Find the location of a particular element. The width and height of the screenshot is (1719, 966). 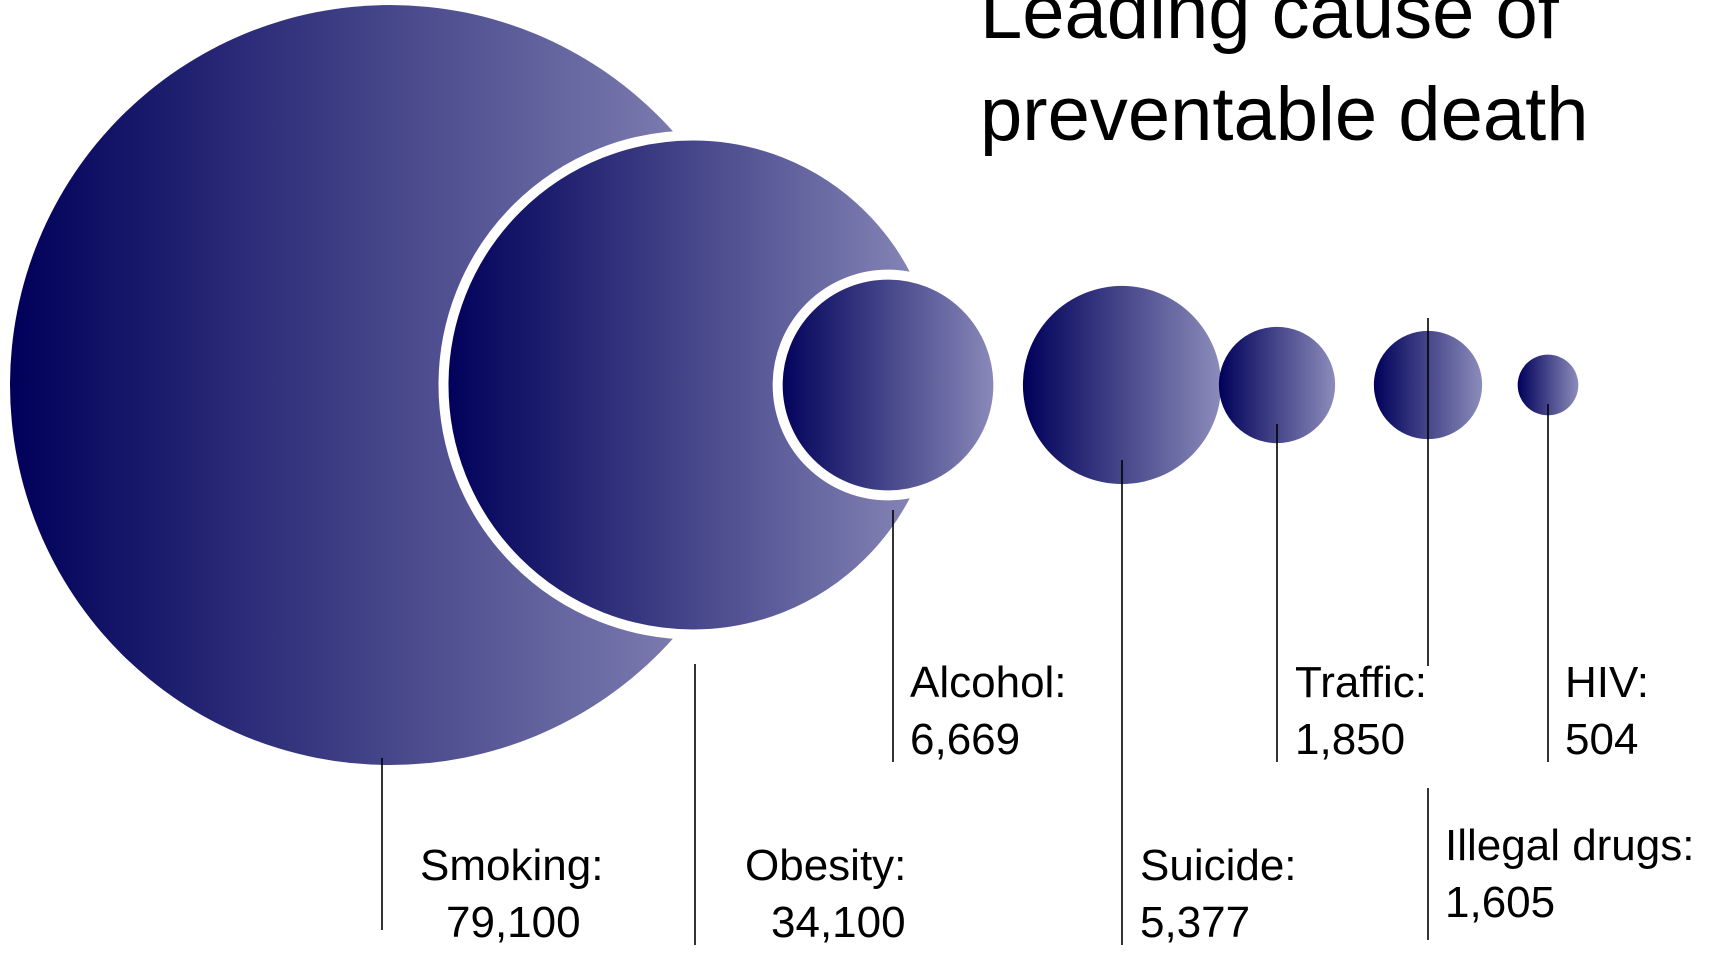

label-alcohol: Alcohol: is located at coordinates (988, 682).